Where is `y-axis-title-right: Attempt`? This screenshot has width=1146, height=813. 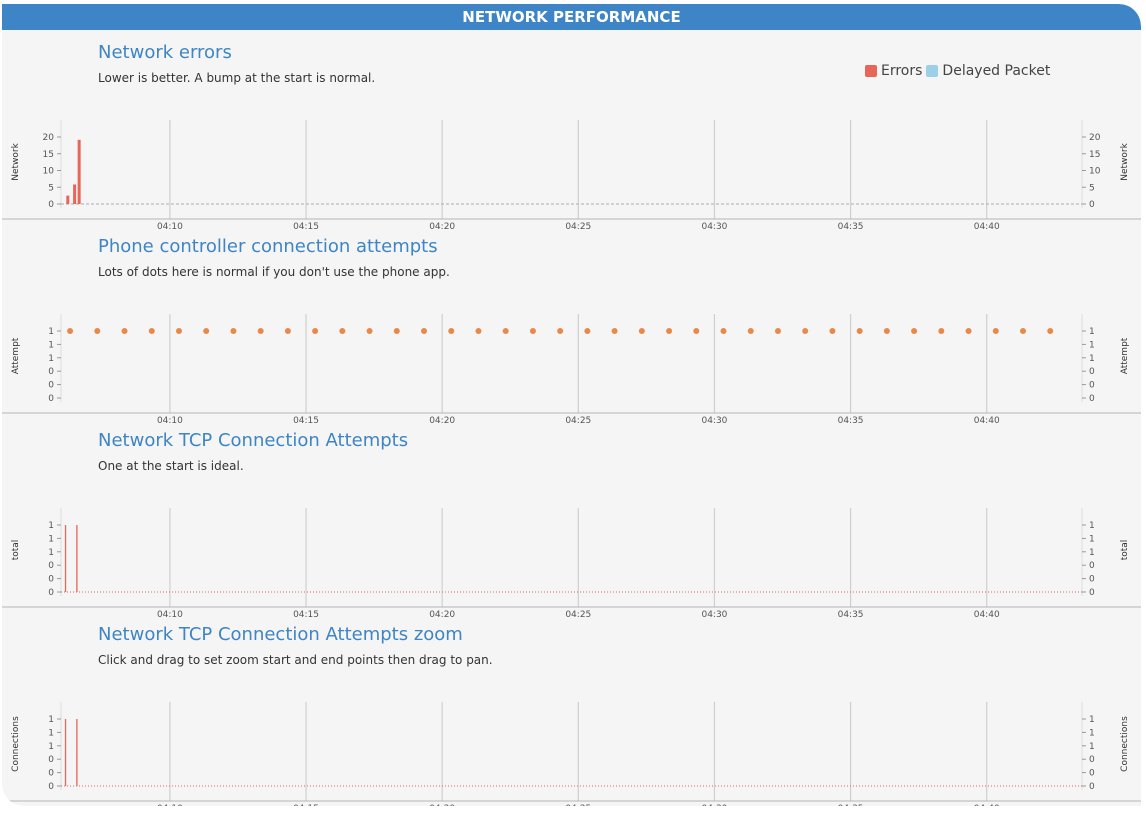 y-axis-title-right: Attempt is located at coordinates (1125, 355).